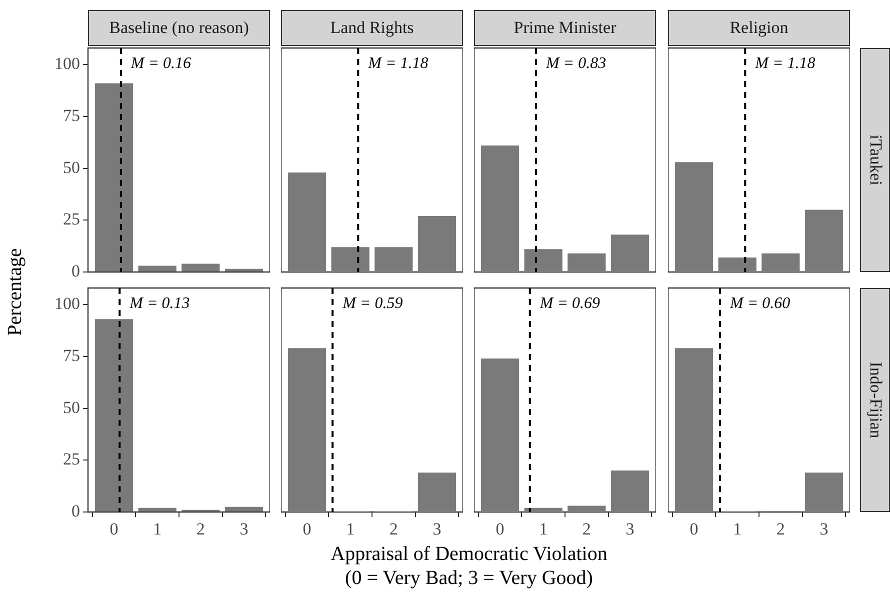 This screenshot has width=890, height=594. What do you see at coordinates (759, 28) in the screenshot?
I see `chart-title: Religion` at bounding box center [759, 28].